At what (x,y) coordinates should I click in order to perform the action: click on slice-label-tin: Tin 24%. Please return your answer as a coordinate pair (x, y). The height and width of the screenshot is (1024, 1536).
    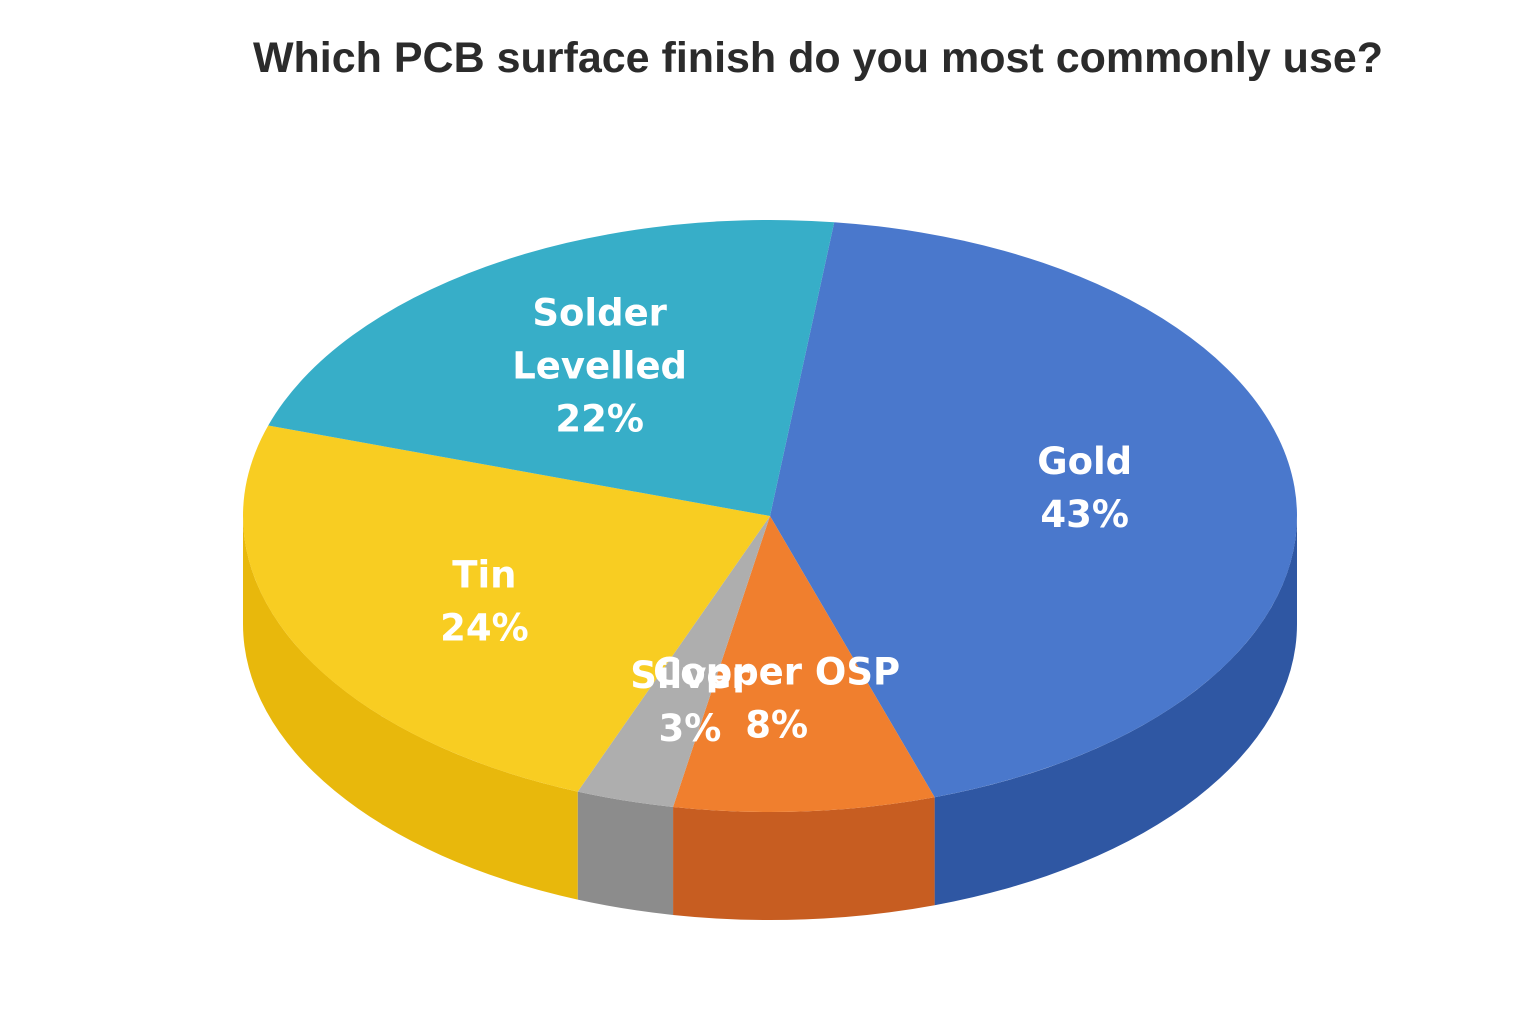
    Looking at the image, I should click on (484, 602).